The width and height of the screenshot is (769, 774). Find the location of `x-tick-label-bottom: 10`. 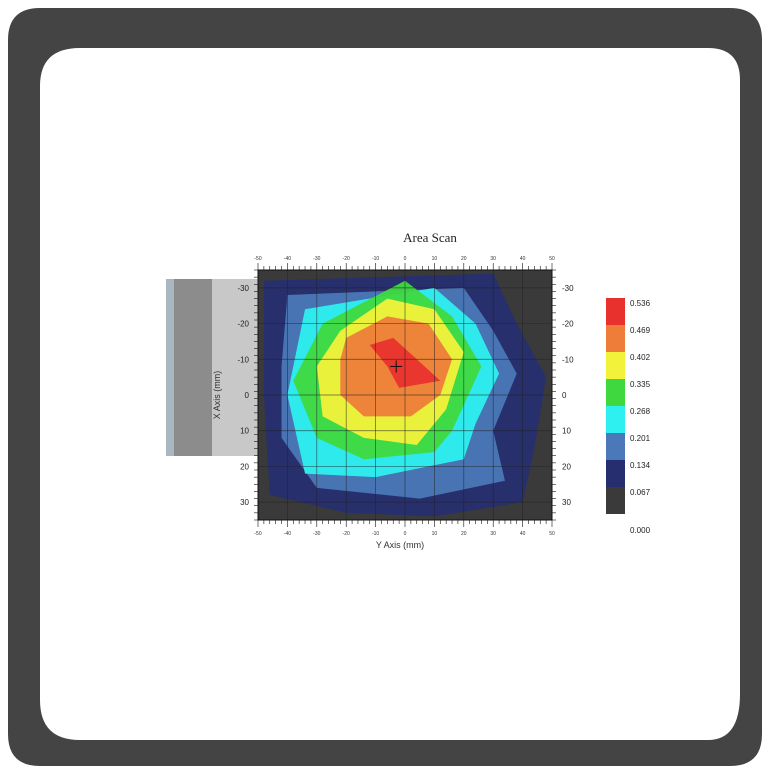

x-tick-label-bottom: 10 is located at coordinates (435, 534).